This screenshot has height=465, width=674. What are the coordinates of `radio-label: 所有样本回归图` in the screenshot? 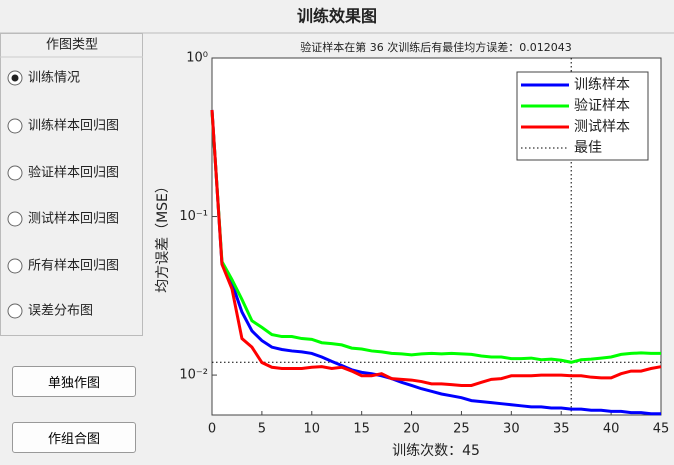 It's located at (73, 266).